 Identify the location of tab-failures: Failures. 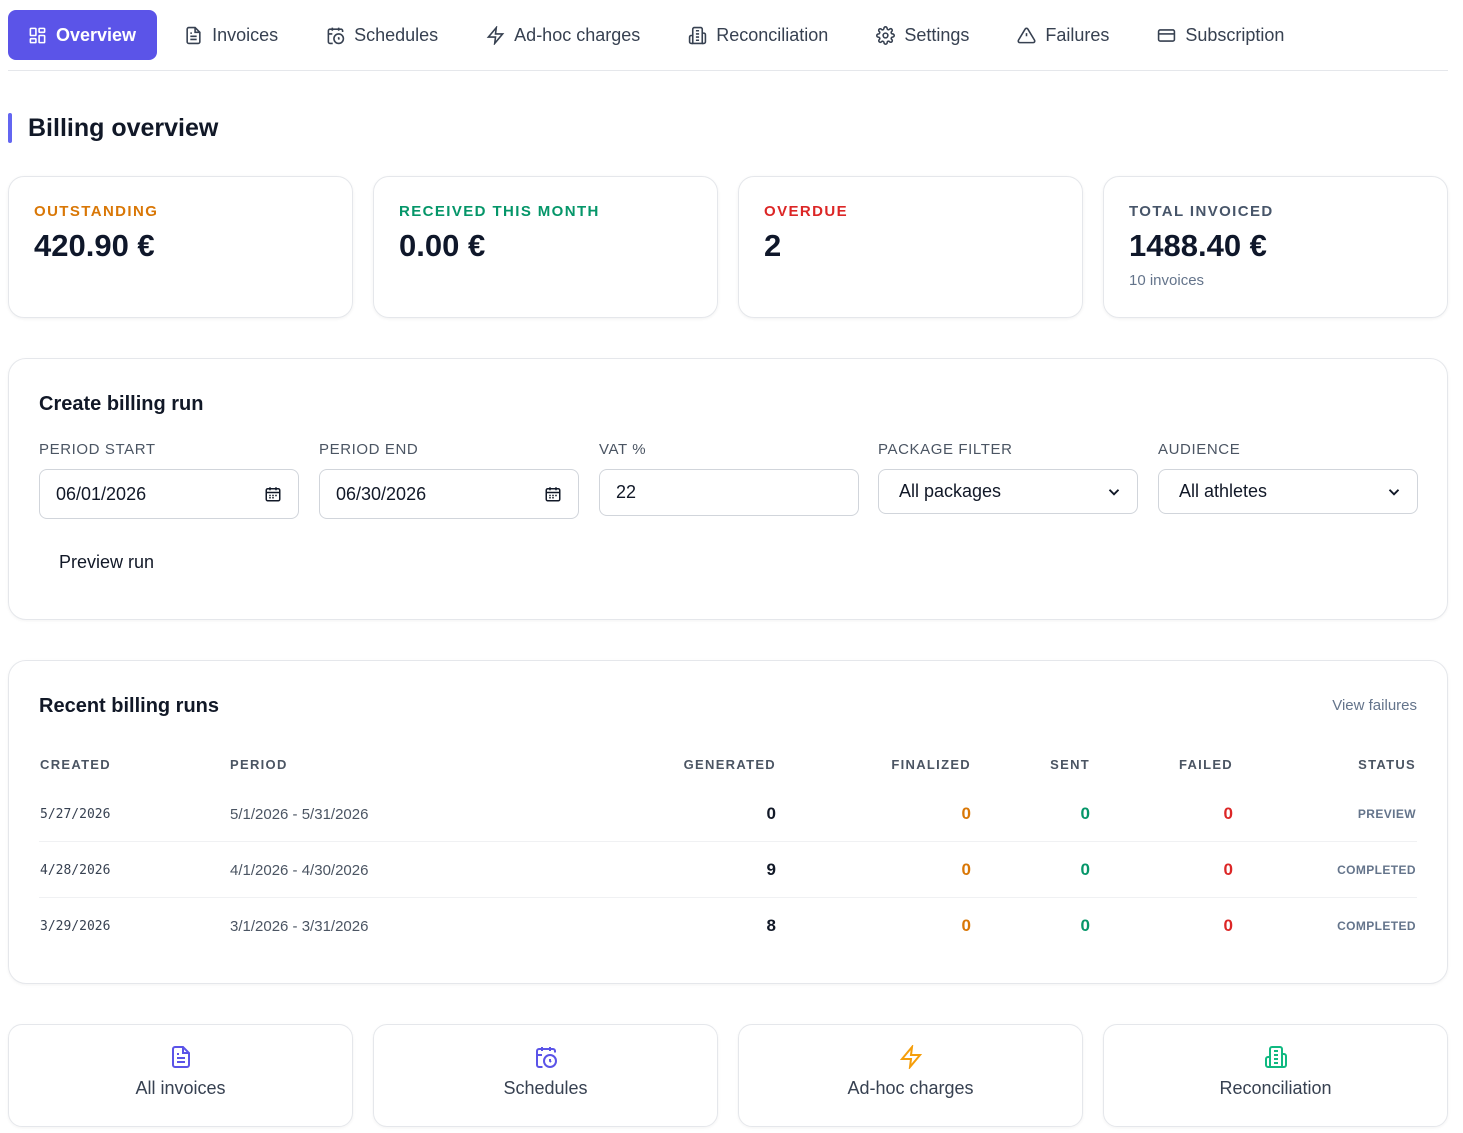
(1063, 35).